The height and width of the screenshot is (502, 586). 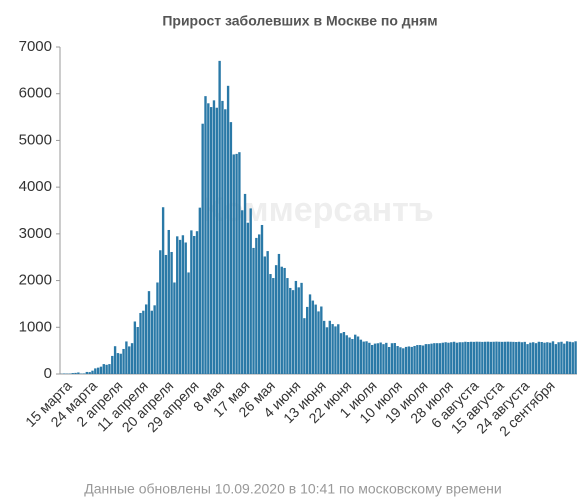 What do you see at coordinates (35, 280) in the screenshot?
I see `y-tick-label: 2000` at bounding box center [35, 280].